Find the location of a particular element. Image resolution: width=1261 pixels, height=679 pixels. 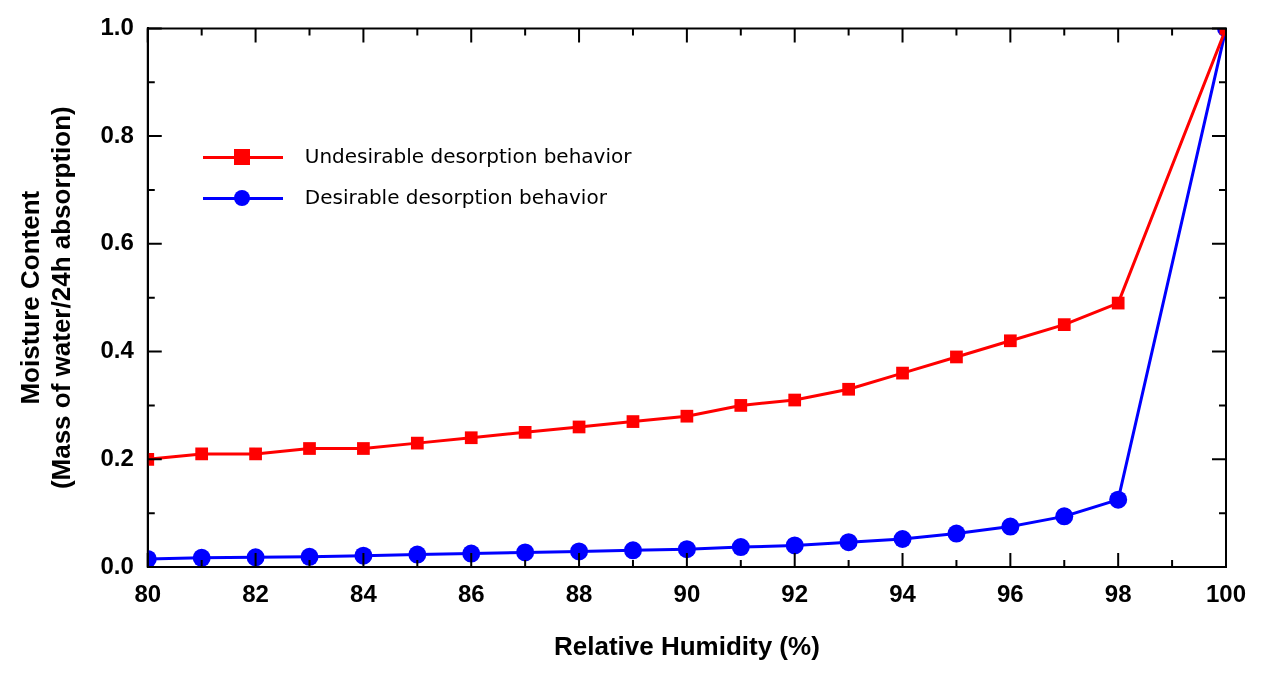

x-tick-label: 80 is located at coordinates (148, 594).